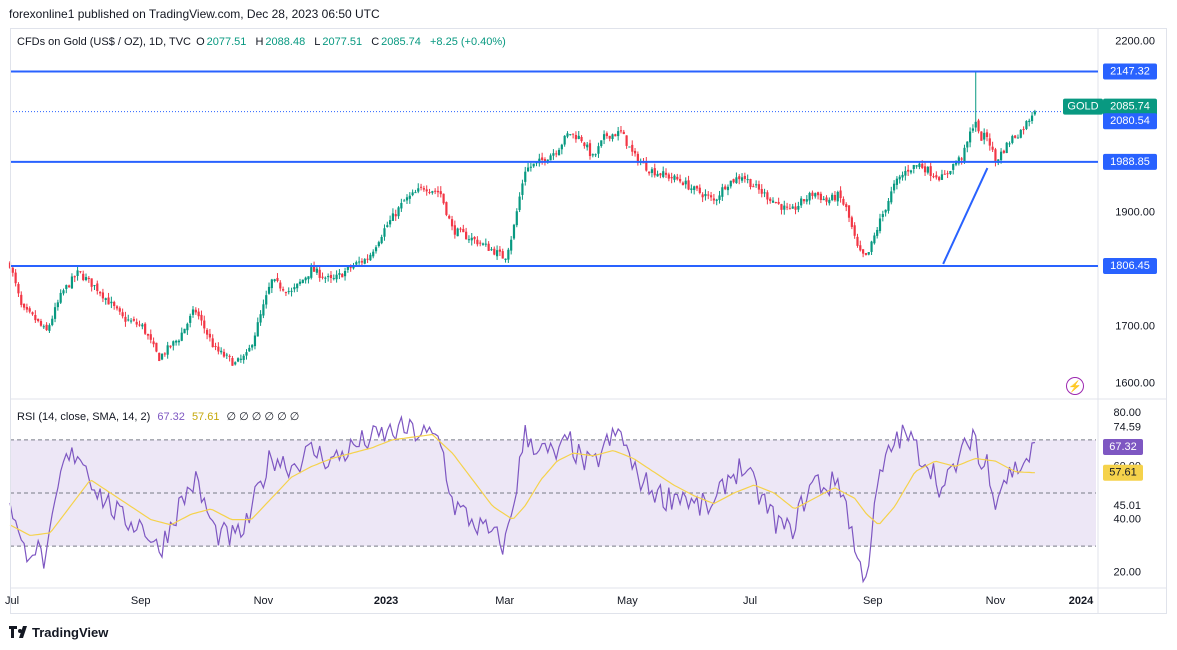 The image size is (1177, 650). What do you see at coordinates (1135, 384) in the screenshot?
I see `price-tick-label: 1600.00` at bounding box center [1135, 384].